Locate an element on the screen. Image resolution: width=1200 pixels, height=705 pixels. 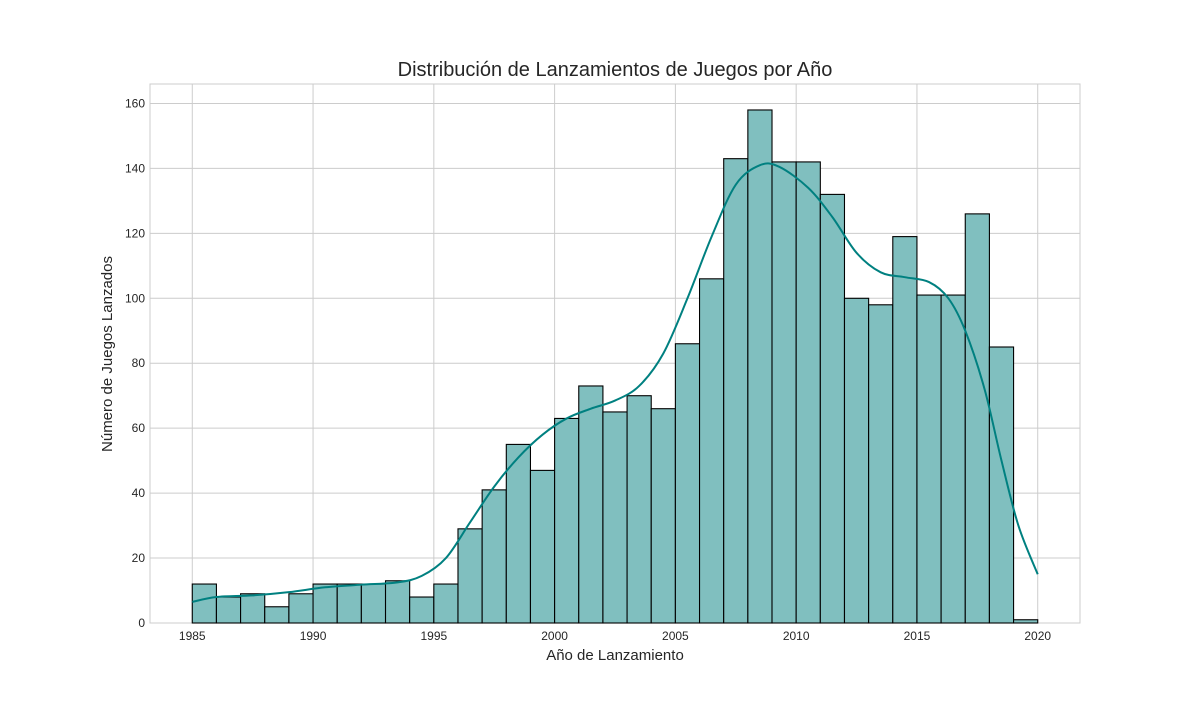
y-tick-label: 0 is located at coordinates (141, 623).